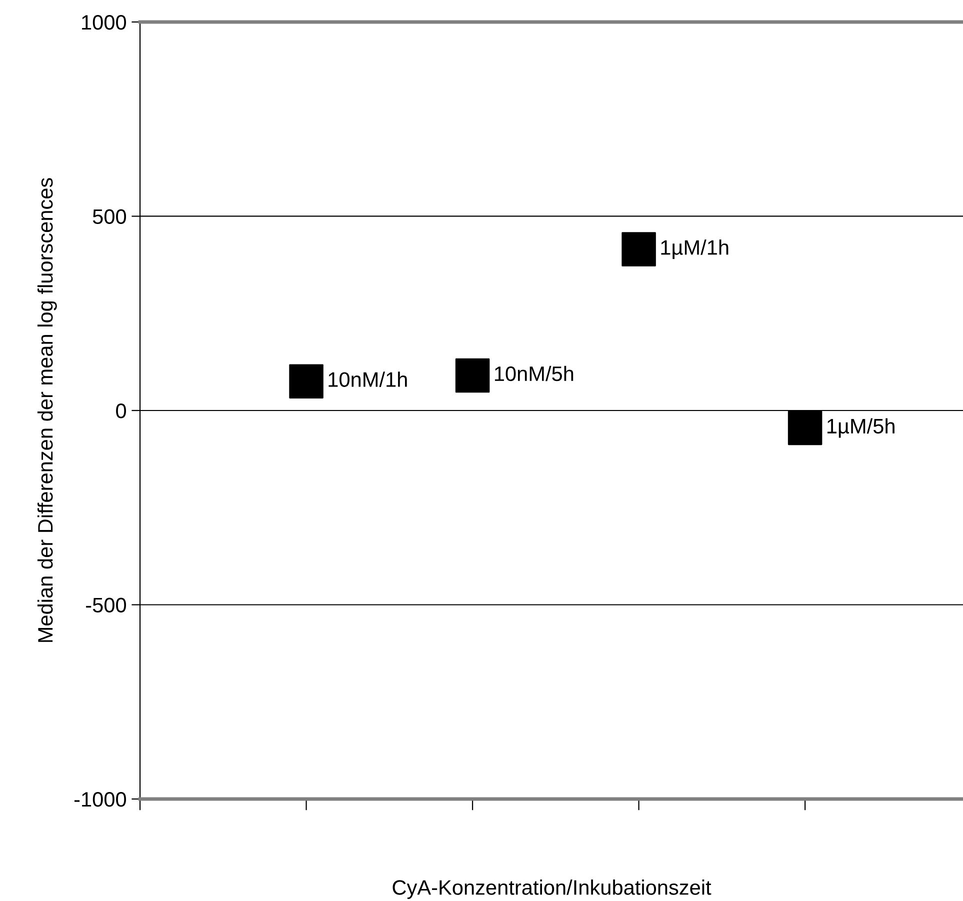 Image resolution: width=963 pixels, height=901 pixels. What do you see at coordinates (47, 410) in the screenshot?
I see `y-axis-title: Median der Differenzen der mean log fluorscences` at bounding box center [47, 410].